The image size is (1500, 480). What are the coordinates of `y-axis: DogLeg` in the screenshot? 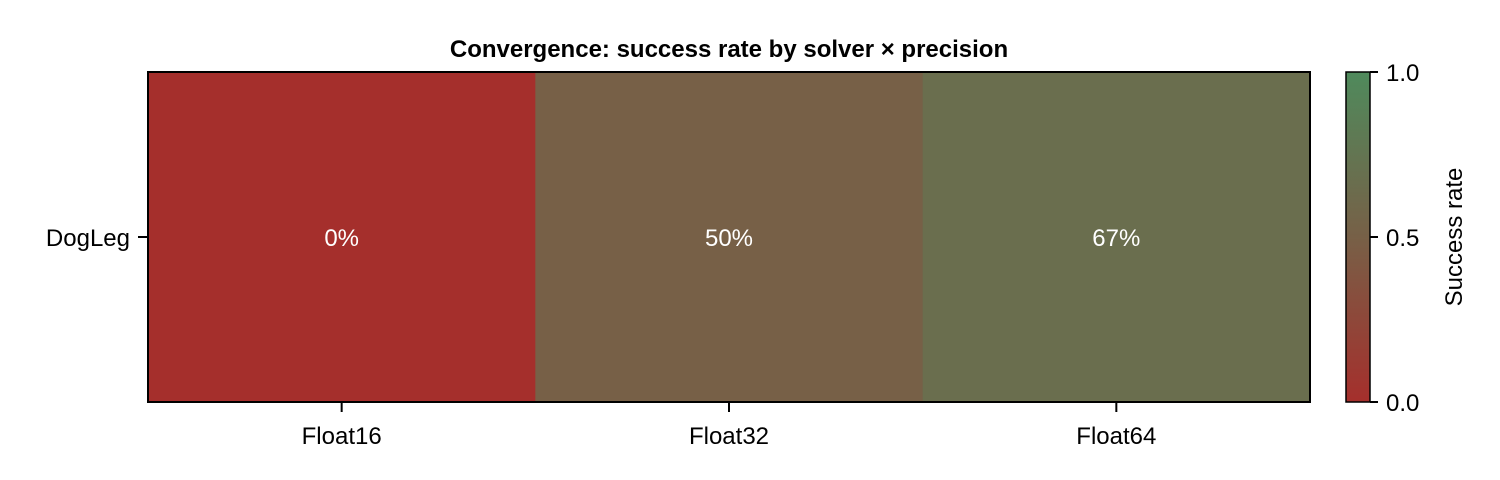 It's located at (97, 238).